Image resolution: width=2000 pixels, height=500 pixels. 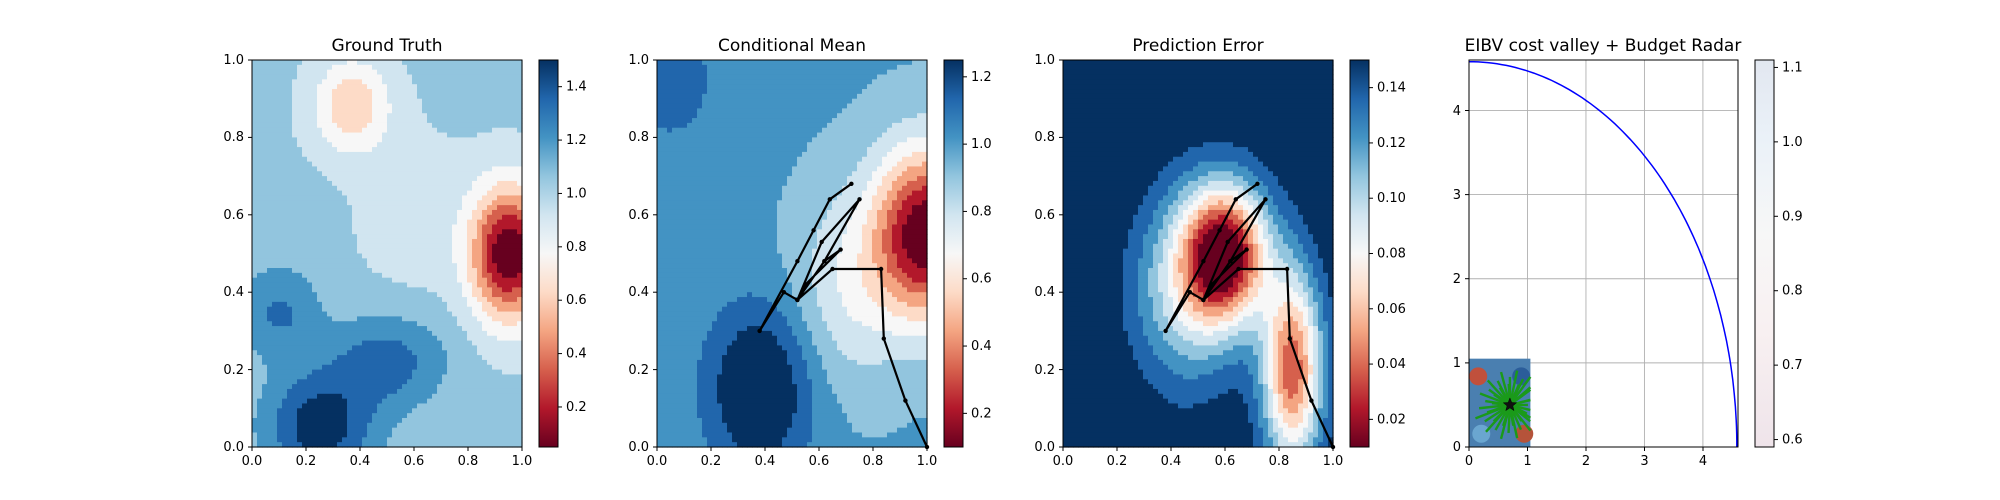 What do you see at coordinates (386, 46) in the screenshot?
I see `panel-title: Ground Truth` at bounding box center [386, 46].